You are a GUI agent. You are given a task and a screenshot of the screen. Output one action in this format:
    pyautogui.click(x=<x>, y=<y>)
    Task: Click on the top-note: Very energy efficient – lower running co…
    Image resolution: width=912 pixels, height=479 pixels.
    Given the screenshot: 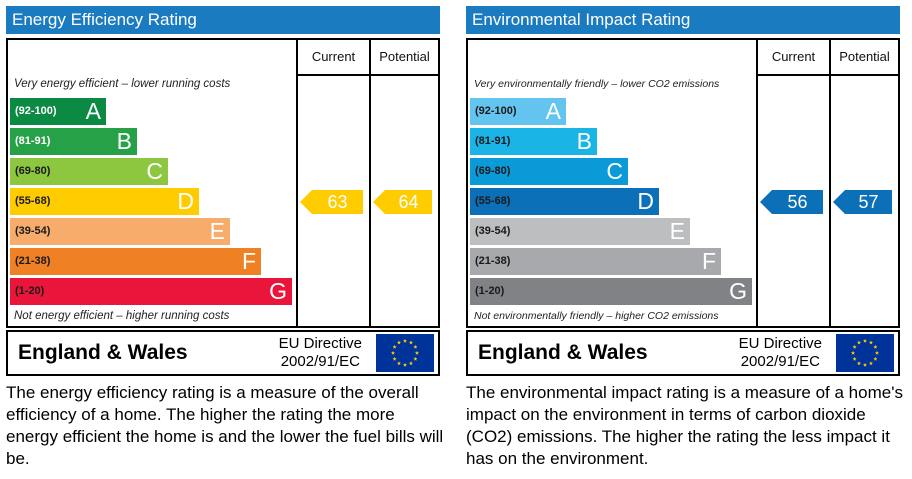 What is the action you would take?
    pyautogui.click(x=122, y=84)
    